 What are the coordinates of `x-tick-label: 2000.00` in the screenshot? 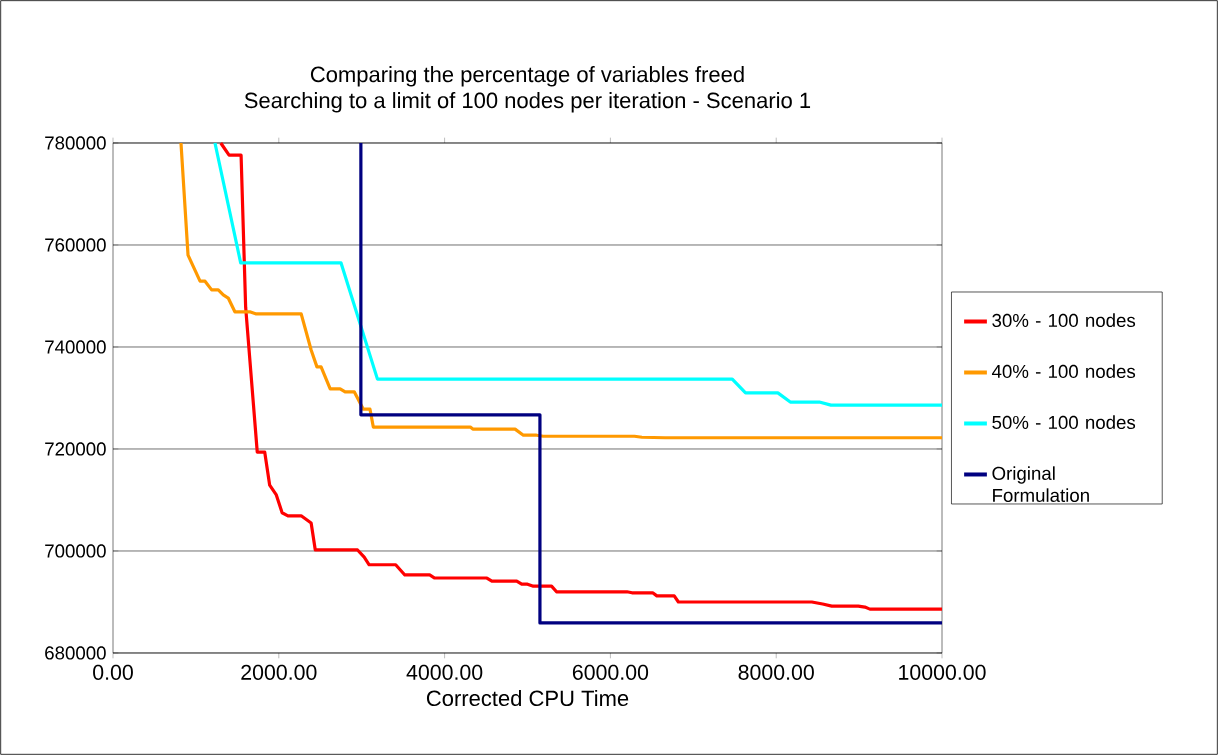 It's located at (279, 672).